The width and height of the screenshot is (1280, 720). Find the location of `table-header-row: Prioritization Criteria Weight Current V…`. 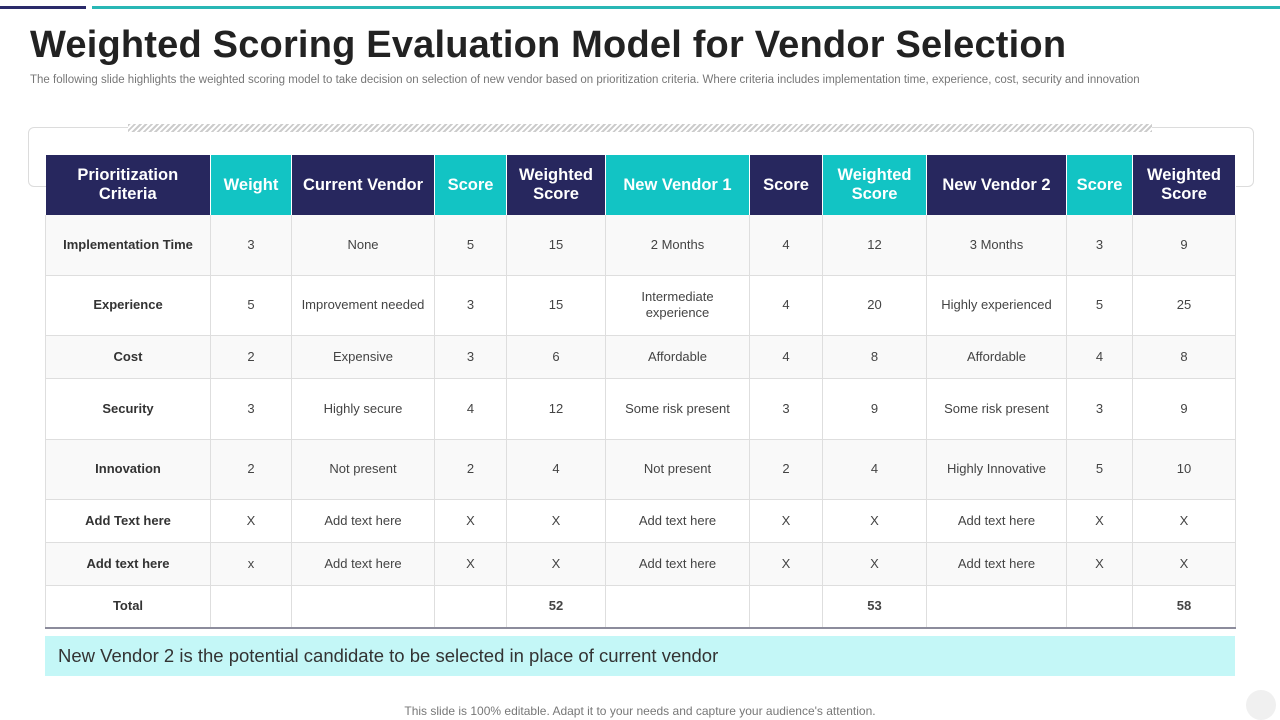

table-header-row: Prioritization Criteria Weight Current V… is located at coordinates (640, 185).